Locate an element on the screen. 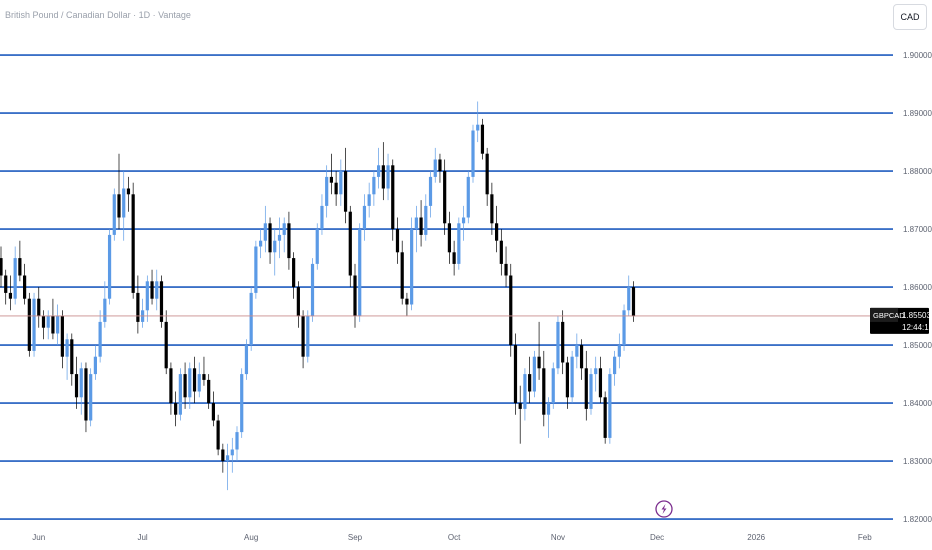 This screenshot has height=550, width=932. time-tick-label: Aug is located at coordinates (251, 537).